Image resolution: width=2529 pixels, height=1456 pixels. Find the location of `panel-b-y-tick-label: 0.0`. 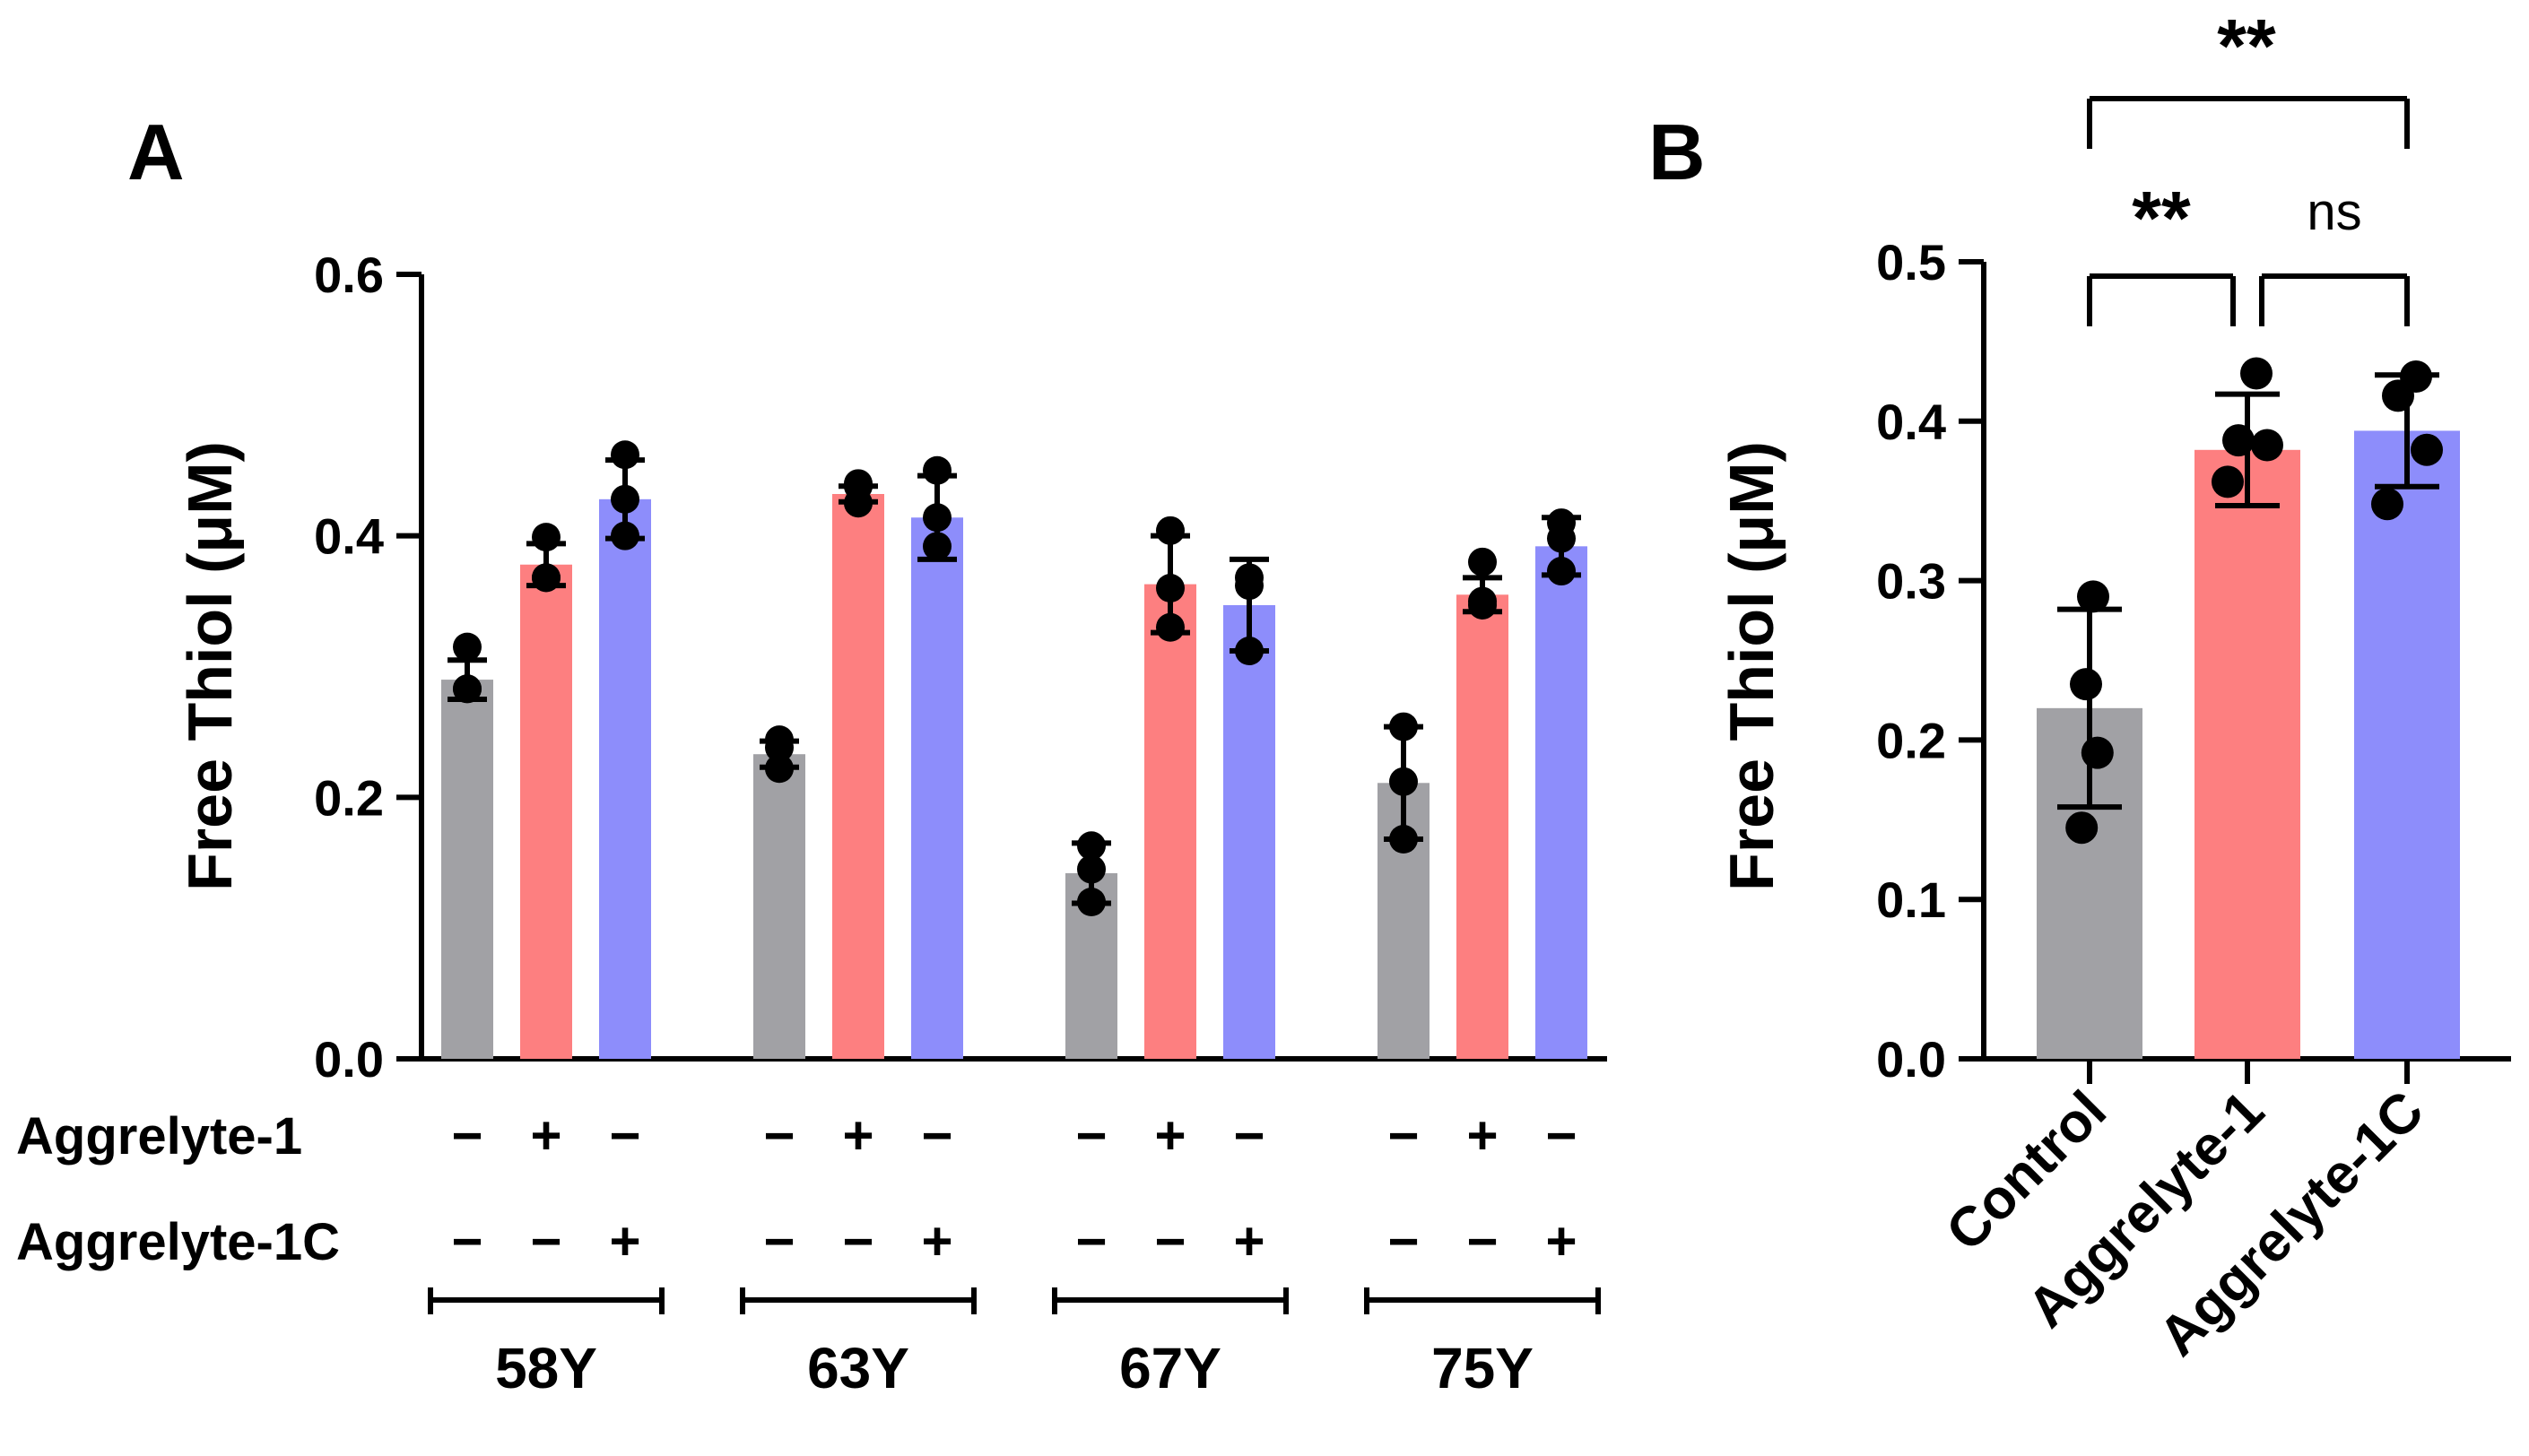

panel-b-y-tick-label: 0.0 is located at coordinates (1911, 1059).